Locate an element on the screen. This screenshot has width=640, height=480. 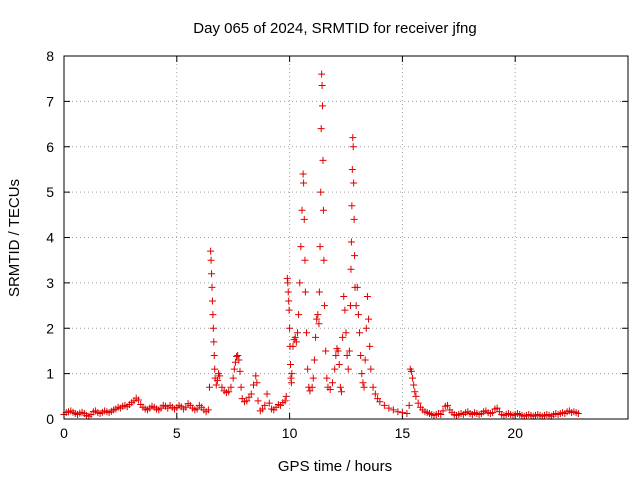
y-axis-label: SRMTID / TECUs is located at coordinates (14, 238).